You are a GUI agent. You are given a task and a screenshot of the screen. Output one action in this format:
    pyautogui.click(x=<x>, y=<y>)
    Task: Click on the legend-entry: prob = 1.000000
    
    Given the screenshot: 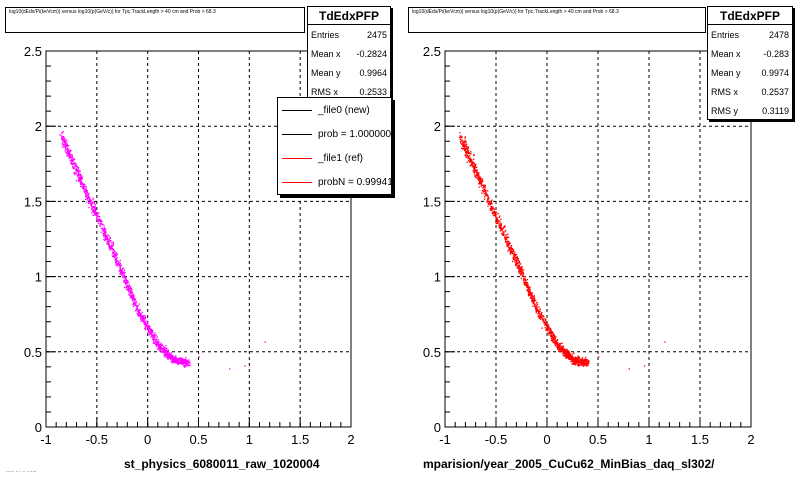 What is the action you would take?
    pyautogui.click(x=334, y=134)
    